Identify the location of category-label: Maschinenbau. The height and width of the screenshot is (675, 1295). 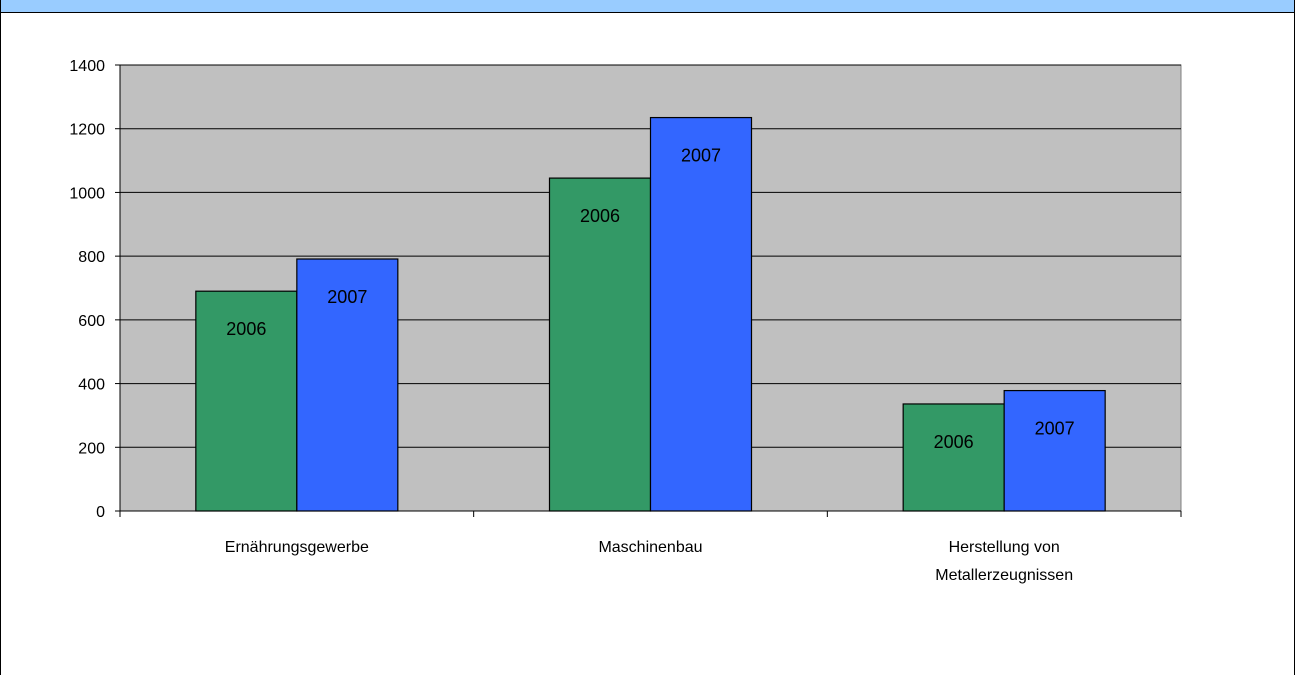
(650, 547).